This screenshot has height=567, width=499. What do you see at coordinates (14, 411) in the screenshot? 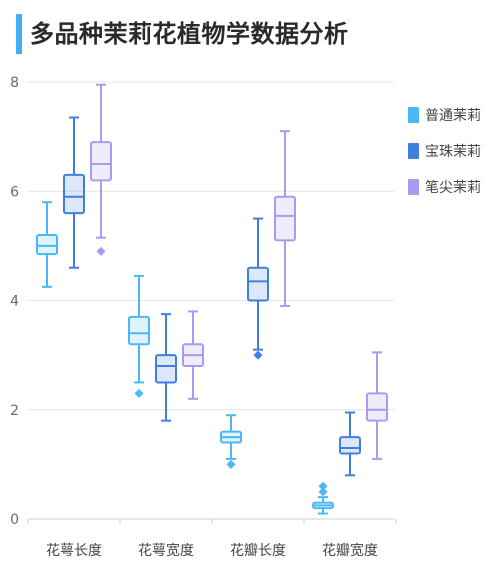
I see `y-tick-label-2: 2` at bounding box center [14, 411].